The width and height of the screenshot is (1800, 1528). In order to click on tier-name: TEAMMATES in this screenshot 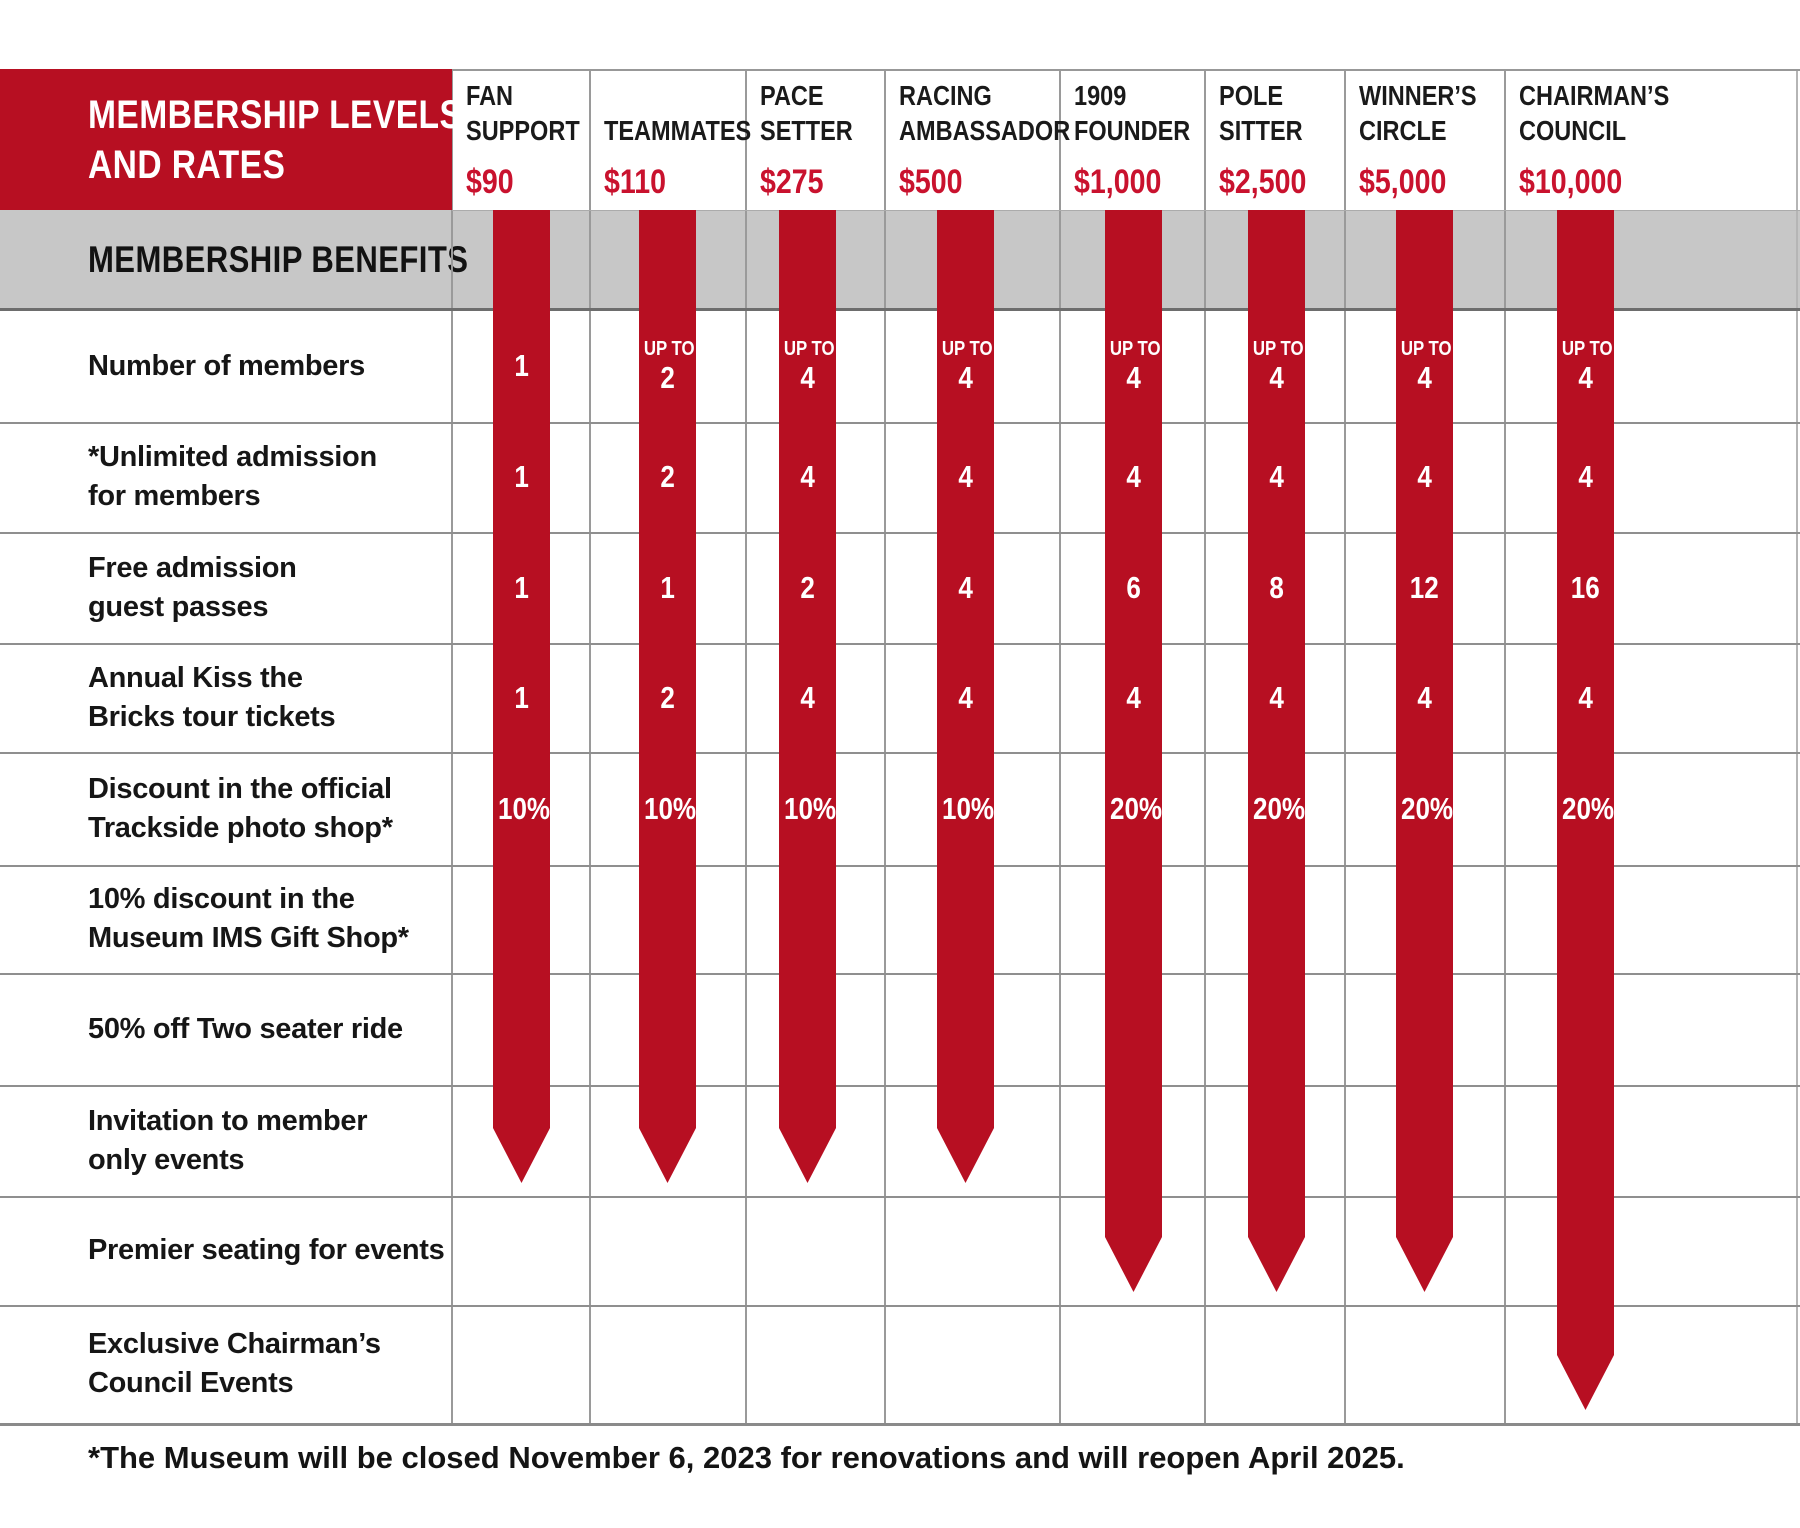, I will do `click(691, 130)`.